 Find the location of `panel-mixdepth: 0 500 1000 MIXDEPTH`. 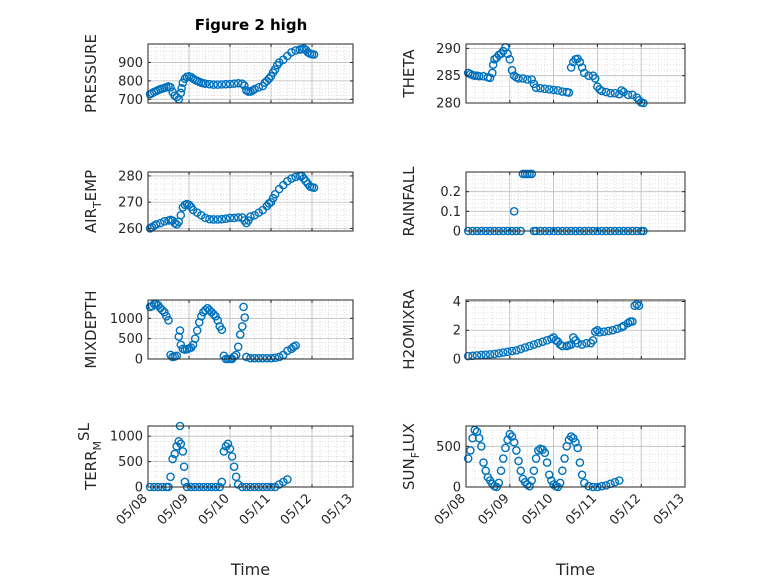

panel-mixdepth: 0 500 1000 MIXDEPTH is located at coordinates (218, 329).